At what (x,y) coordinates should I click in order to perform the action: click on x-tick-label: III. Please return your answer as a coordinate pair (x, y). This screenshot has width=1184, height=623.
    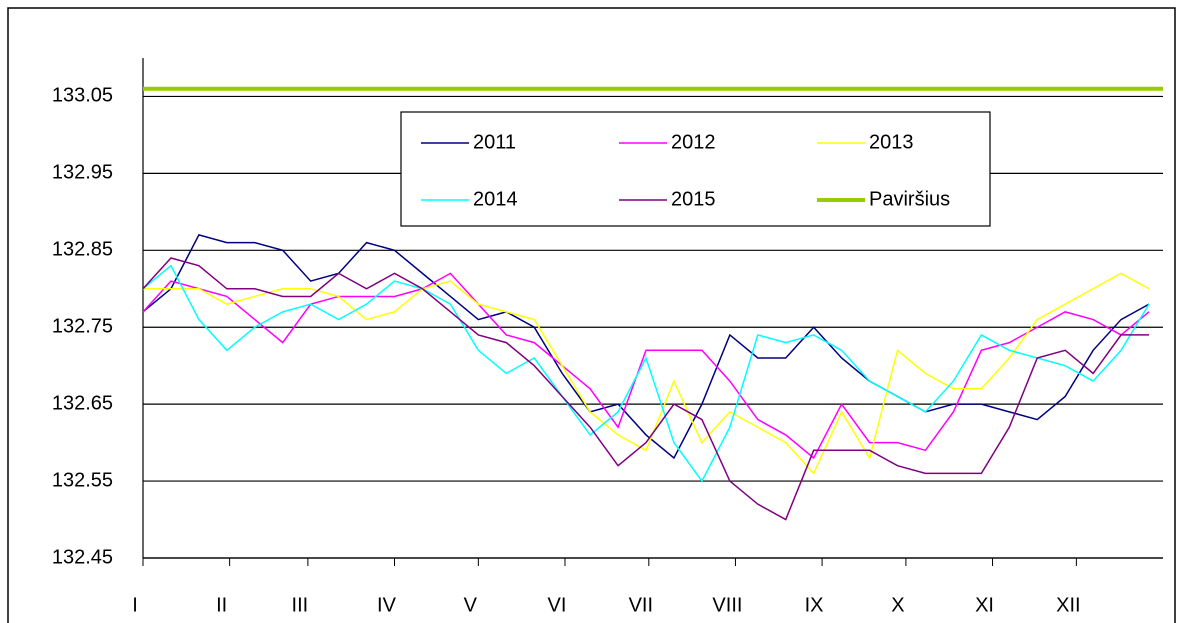
    Looking at the image, I should click on (300, 605).